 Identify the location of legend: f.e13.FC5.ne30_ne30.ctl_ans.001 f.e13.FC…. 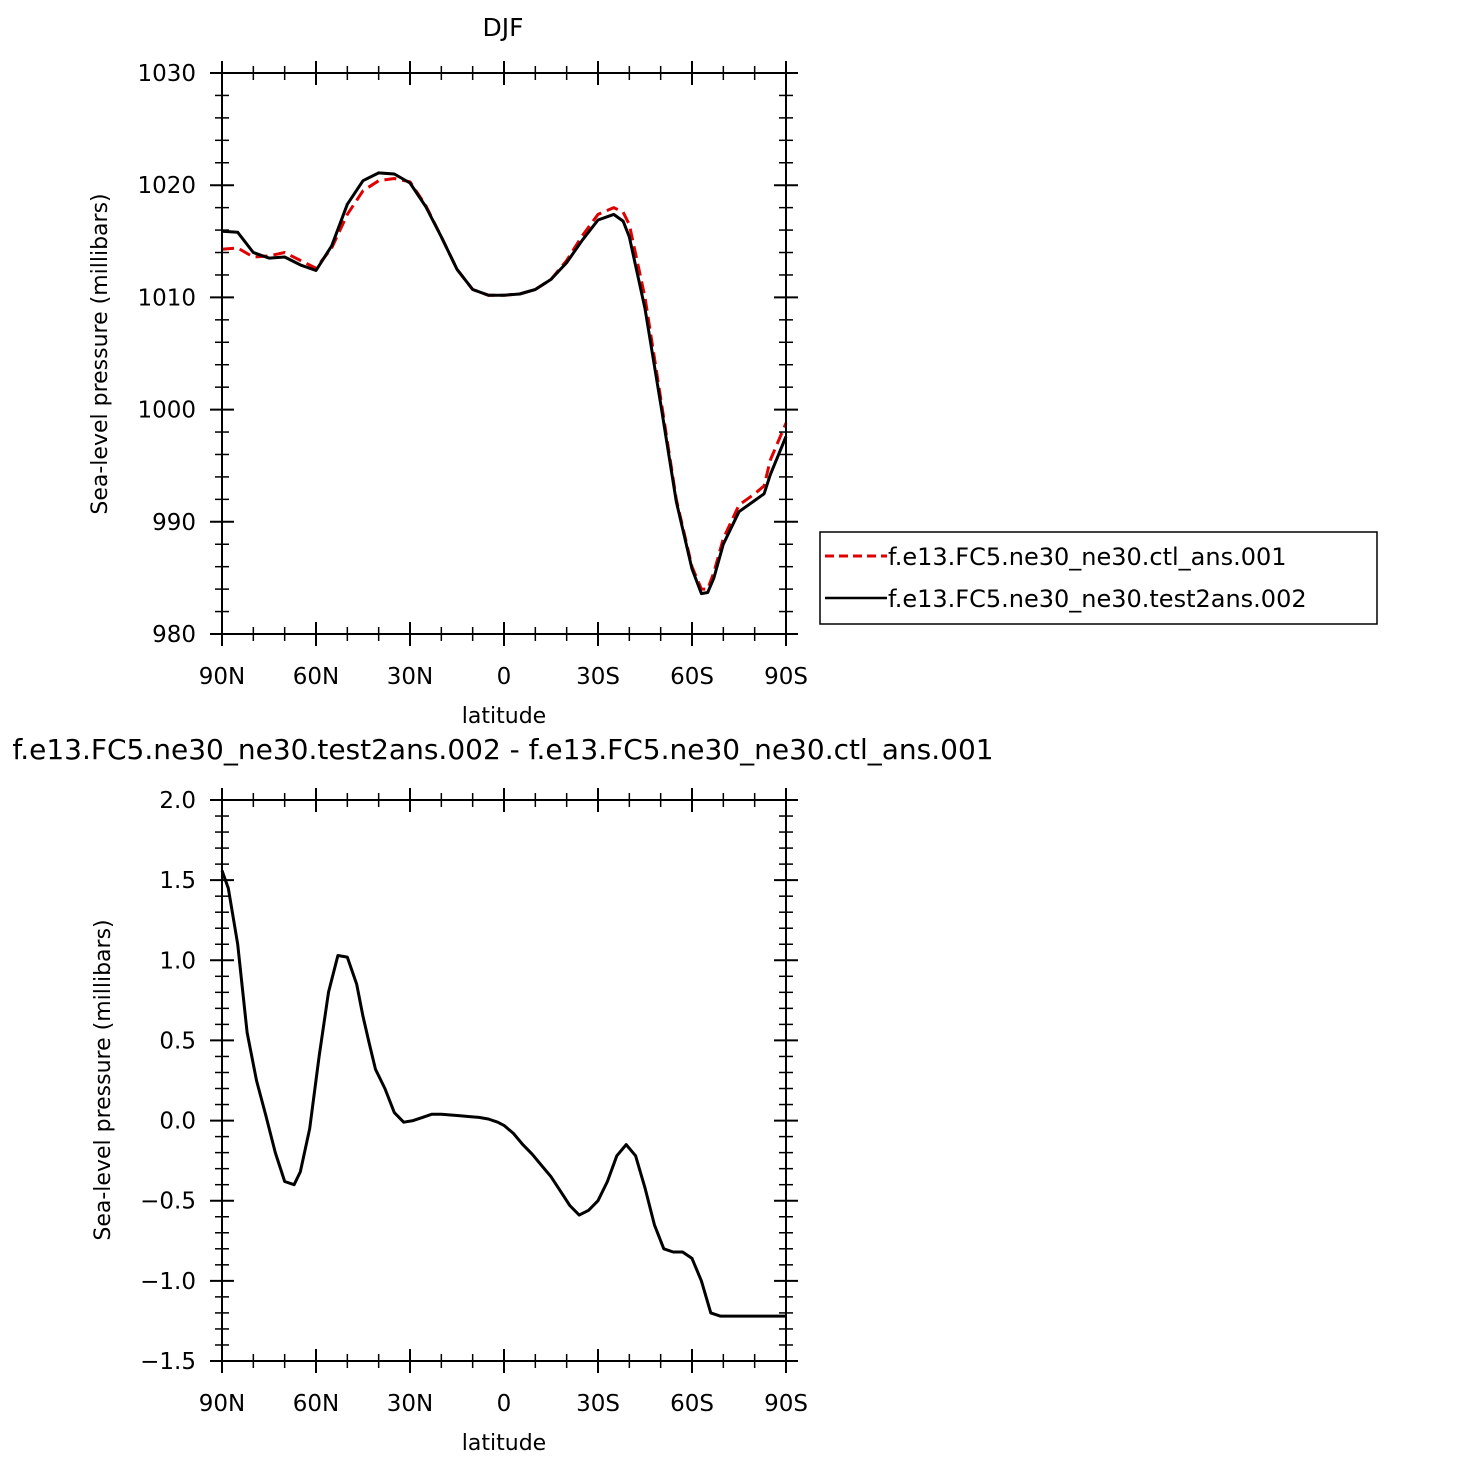
(1098, 578).